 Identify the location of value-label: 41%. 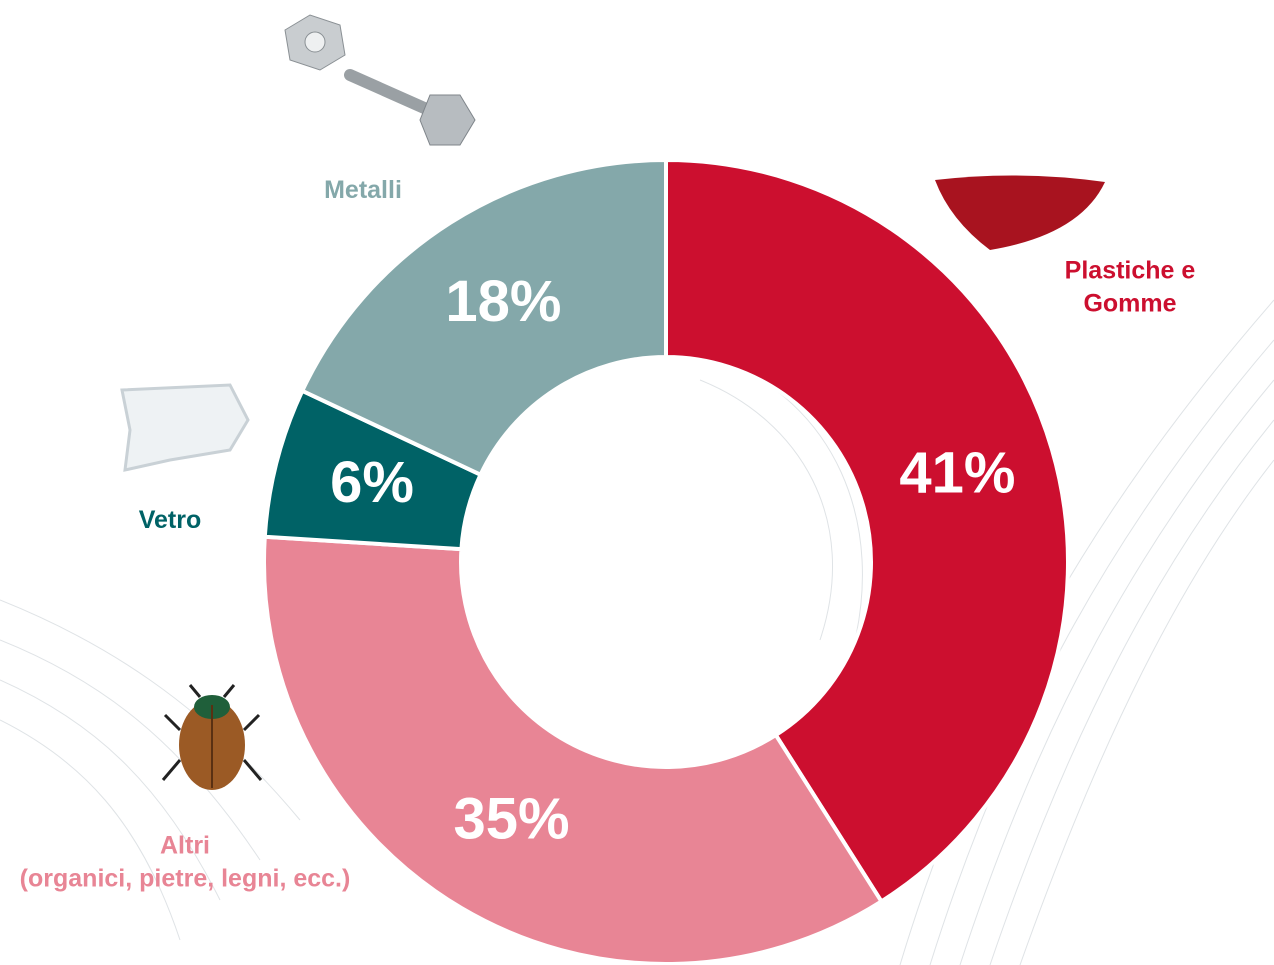
(957, 473).